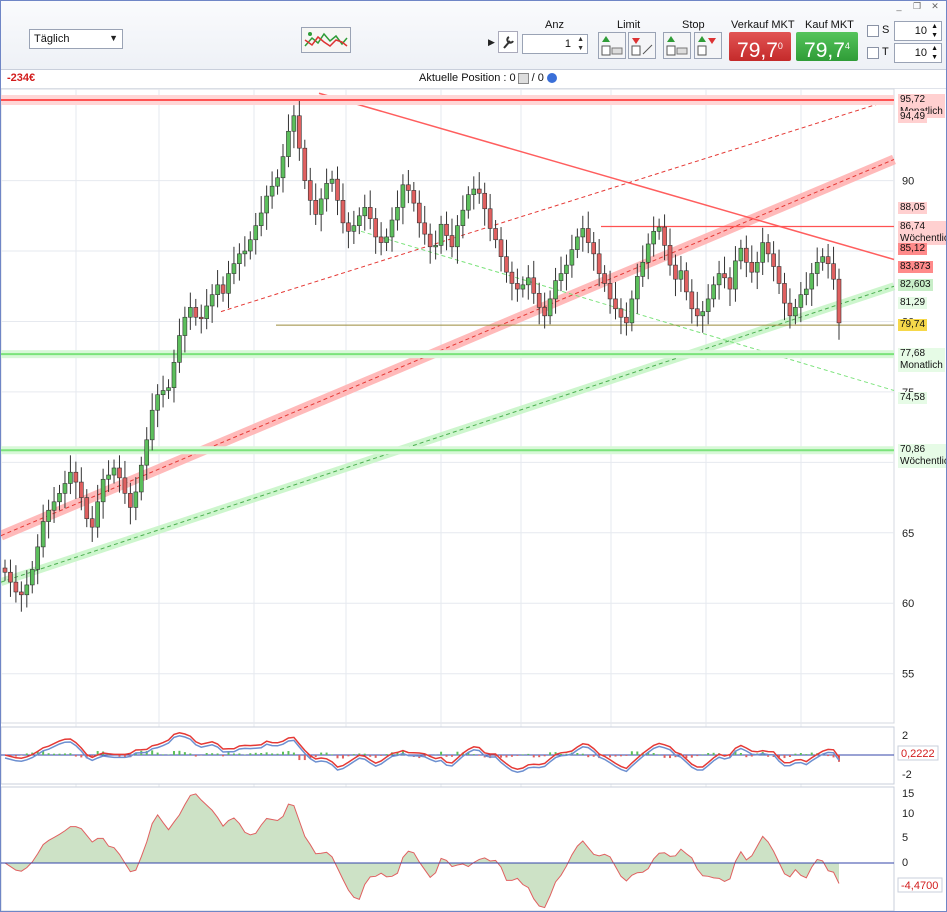  Describe the element at coordinates (918, 31) in the screenshot. I see `s-value-stepper: 10 ▲ ▼` at that location.